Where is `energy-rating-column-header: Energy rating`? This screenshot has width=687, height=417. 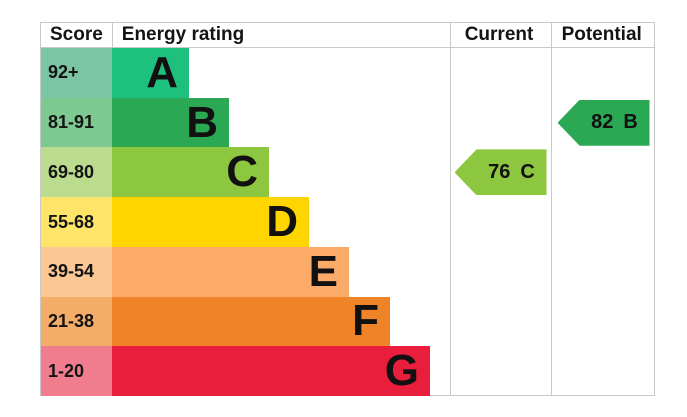 energy-rating-column-header: Energy rating is located at coordinates (183, 34).